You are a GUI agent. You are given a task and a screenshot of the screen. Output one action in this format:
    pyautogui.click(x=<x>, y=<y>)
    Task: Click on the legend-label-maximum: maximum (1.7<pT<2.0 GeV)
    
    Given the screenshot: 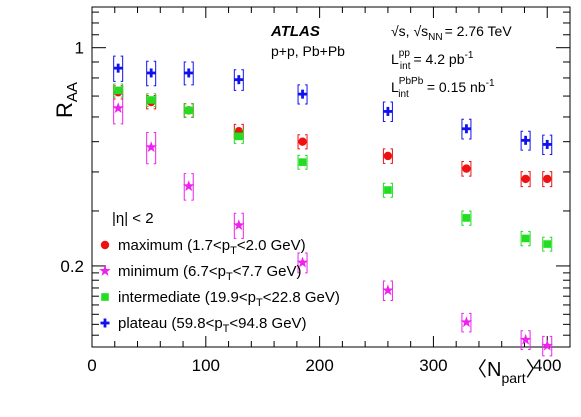 What is the action you would take?
    pyautogui.click(x=212, y=247)
    